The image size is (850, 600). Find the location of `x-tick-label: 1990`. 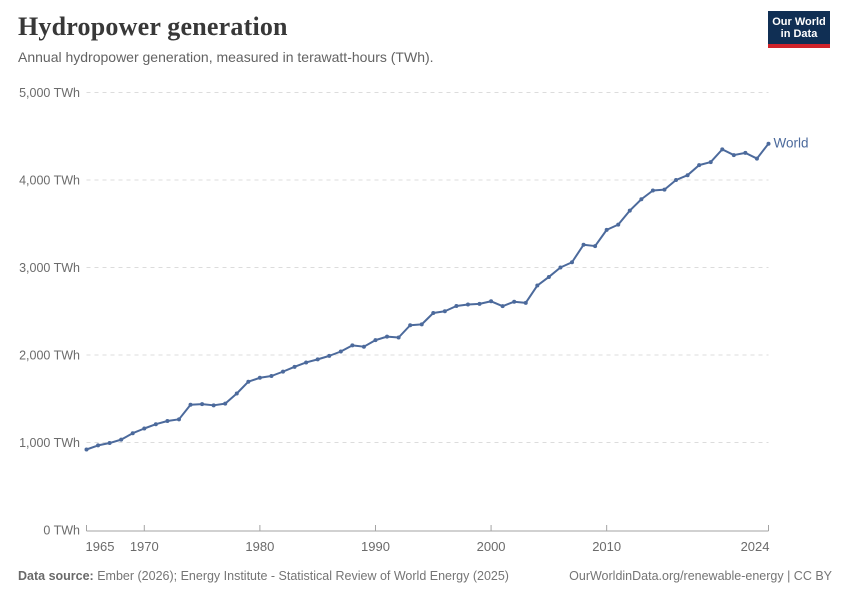

x-tick-label: 1990 is located at coordinates (375, 546).